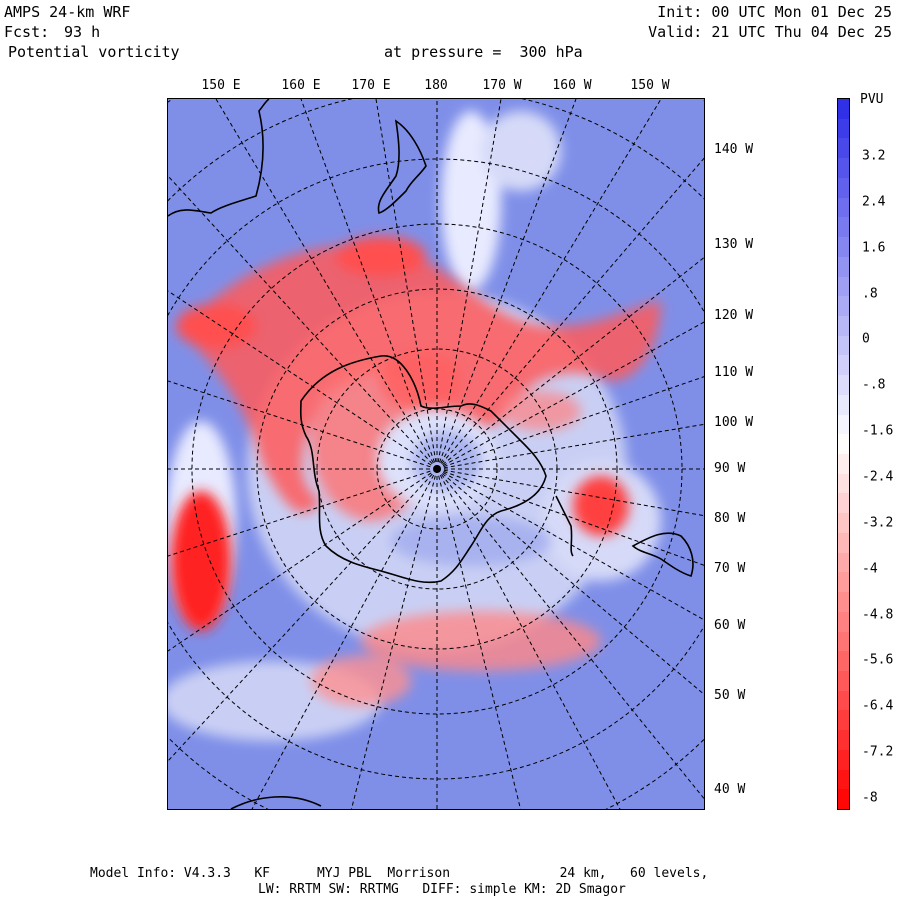  What do you see at coordinates (878, 477) in the screenshot?
I see `colorbar-tick-label: -2.4` at bounding box center [878, 477].